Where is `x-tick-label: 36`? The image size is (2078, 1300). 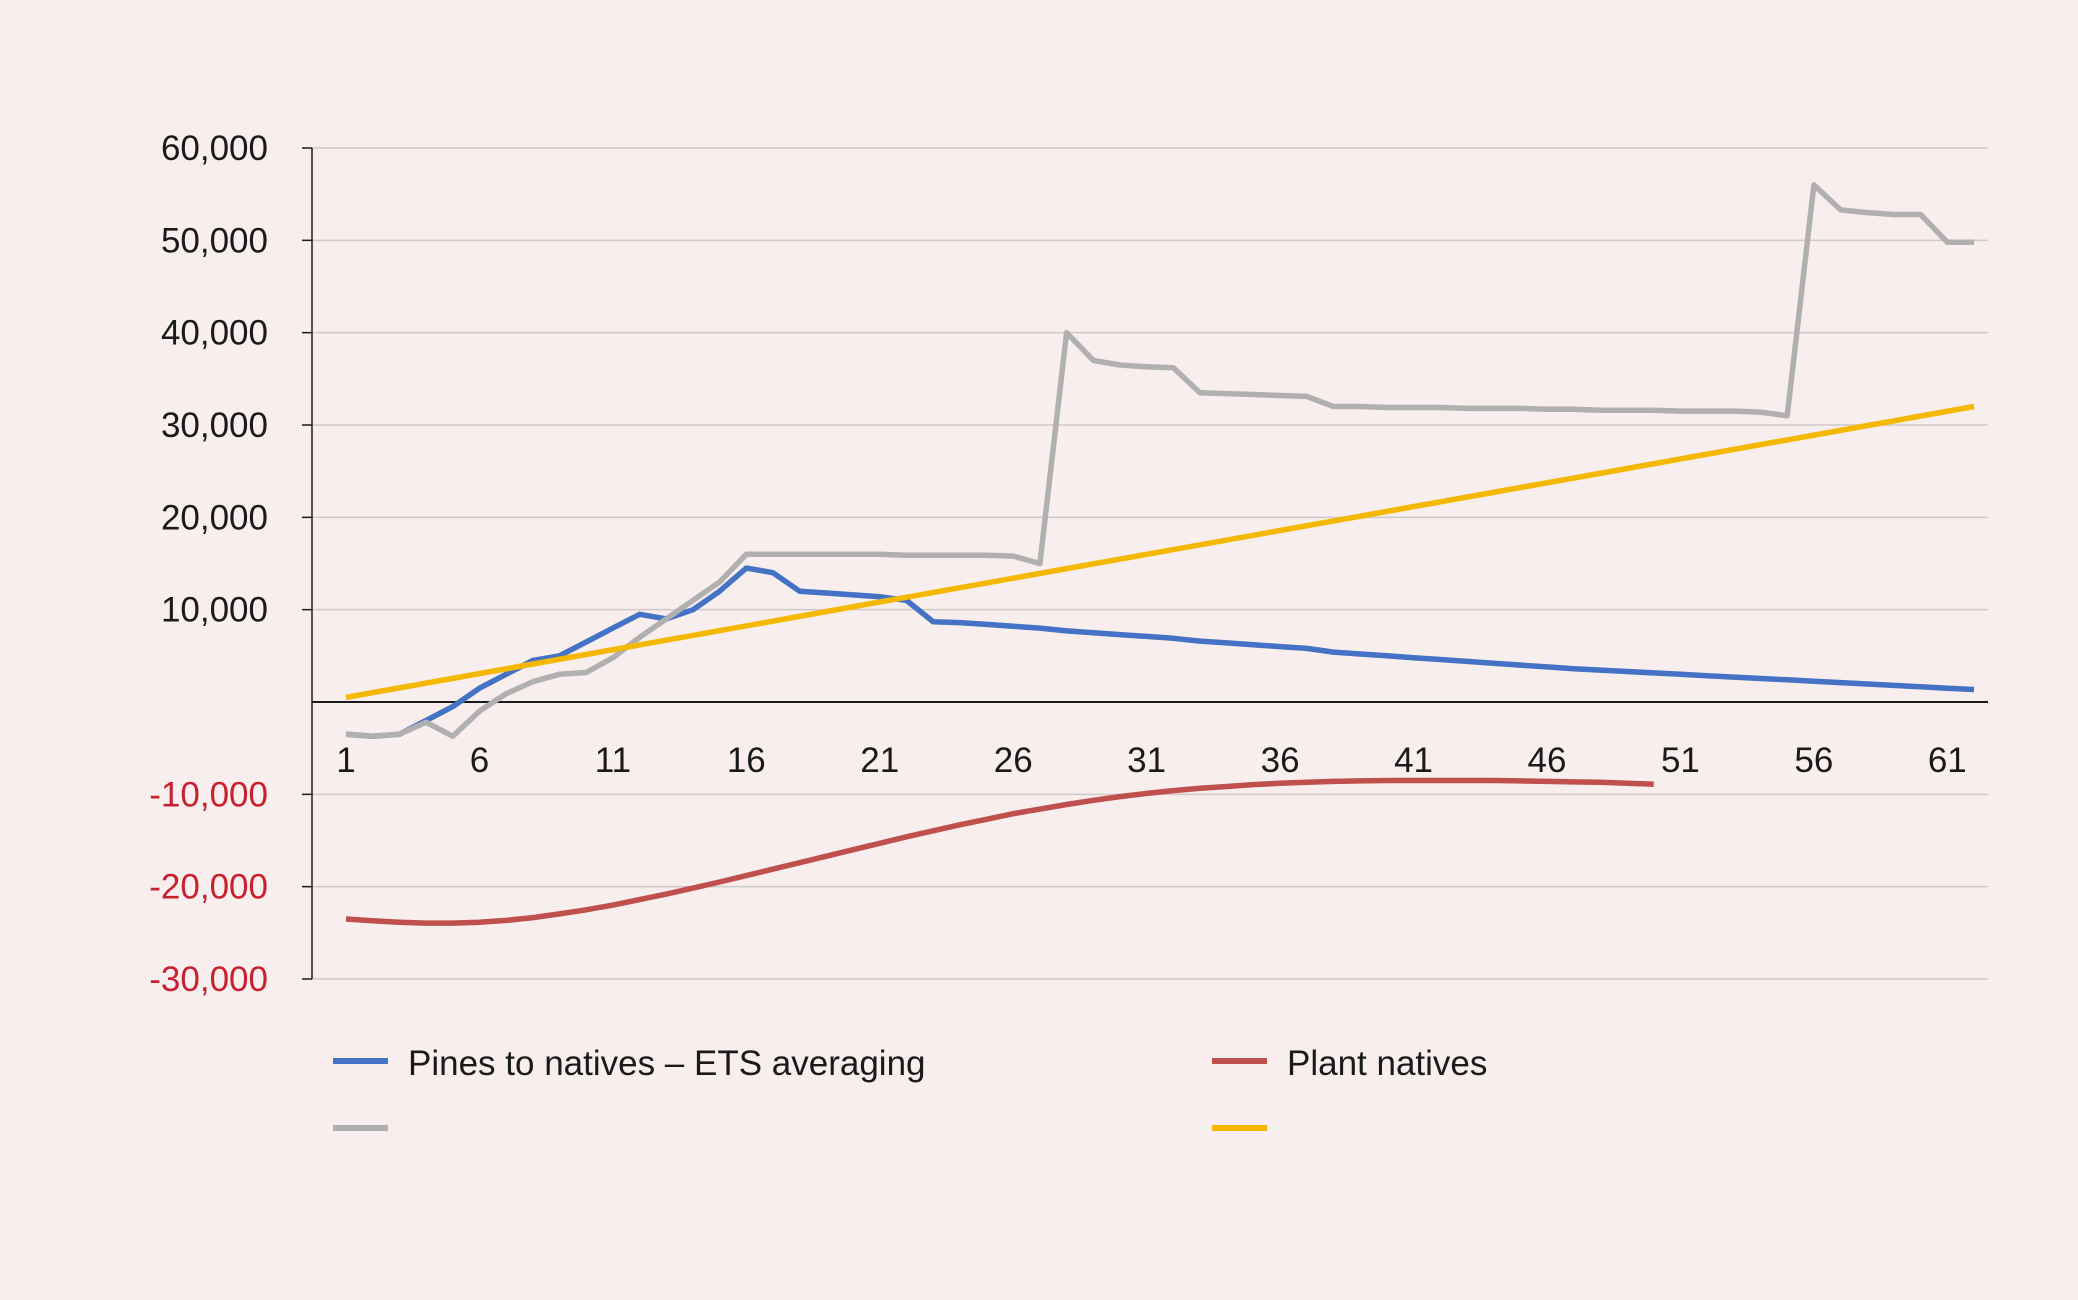
x-tick-label: 36 is located at coordinates (1280, 760).